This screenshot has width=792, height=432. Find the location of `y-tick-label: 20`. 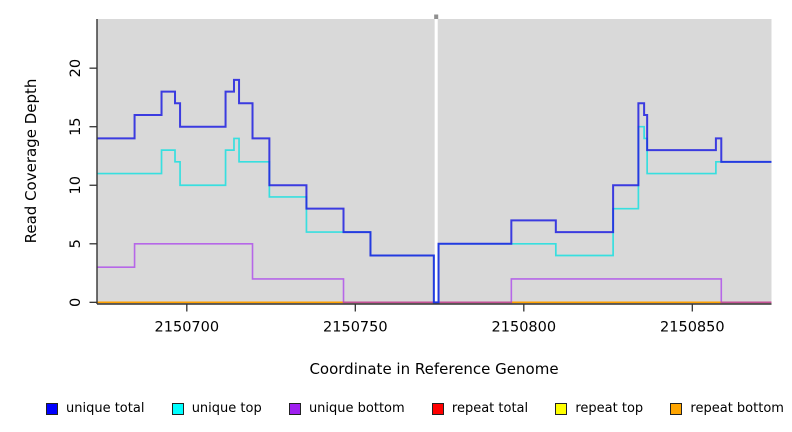

y-tick-label: 20 is located at coordinates (76, 68).